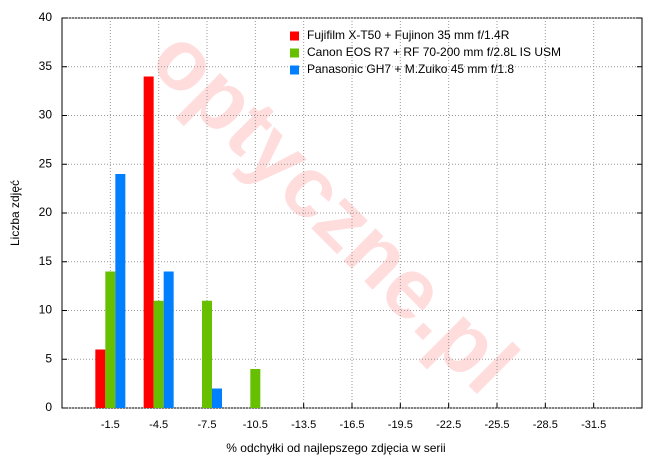 This screenshot has width=670, height=463. What do you see at coordinates (110, 425) in the screenshot?
I see `x-tick-label: -1.5` at bounding box center [110, 425].